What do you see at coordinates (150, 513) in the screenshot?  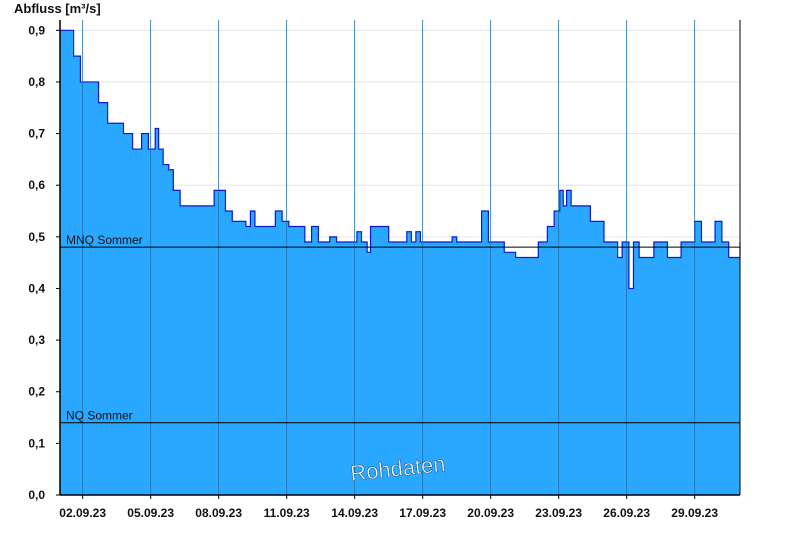 I see `x-tick-label: 05.09.23` at bounding box center [150, 513].